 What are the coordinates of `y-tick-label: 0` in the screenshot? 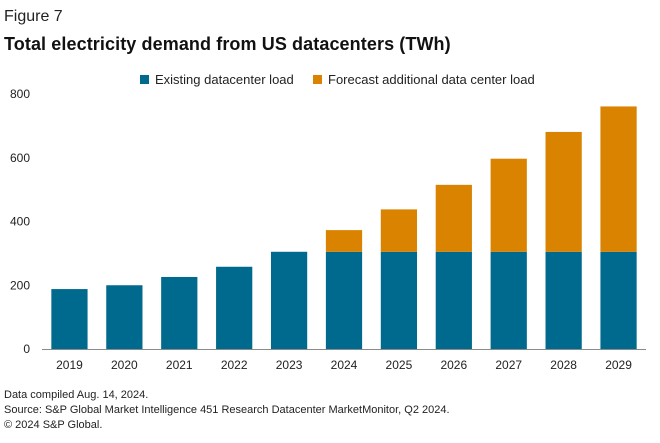 It's located at (26, 349).